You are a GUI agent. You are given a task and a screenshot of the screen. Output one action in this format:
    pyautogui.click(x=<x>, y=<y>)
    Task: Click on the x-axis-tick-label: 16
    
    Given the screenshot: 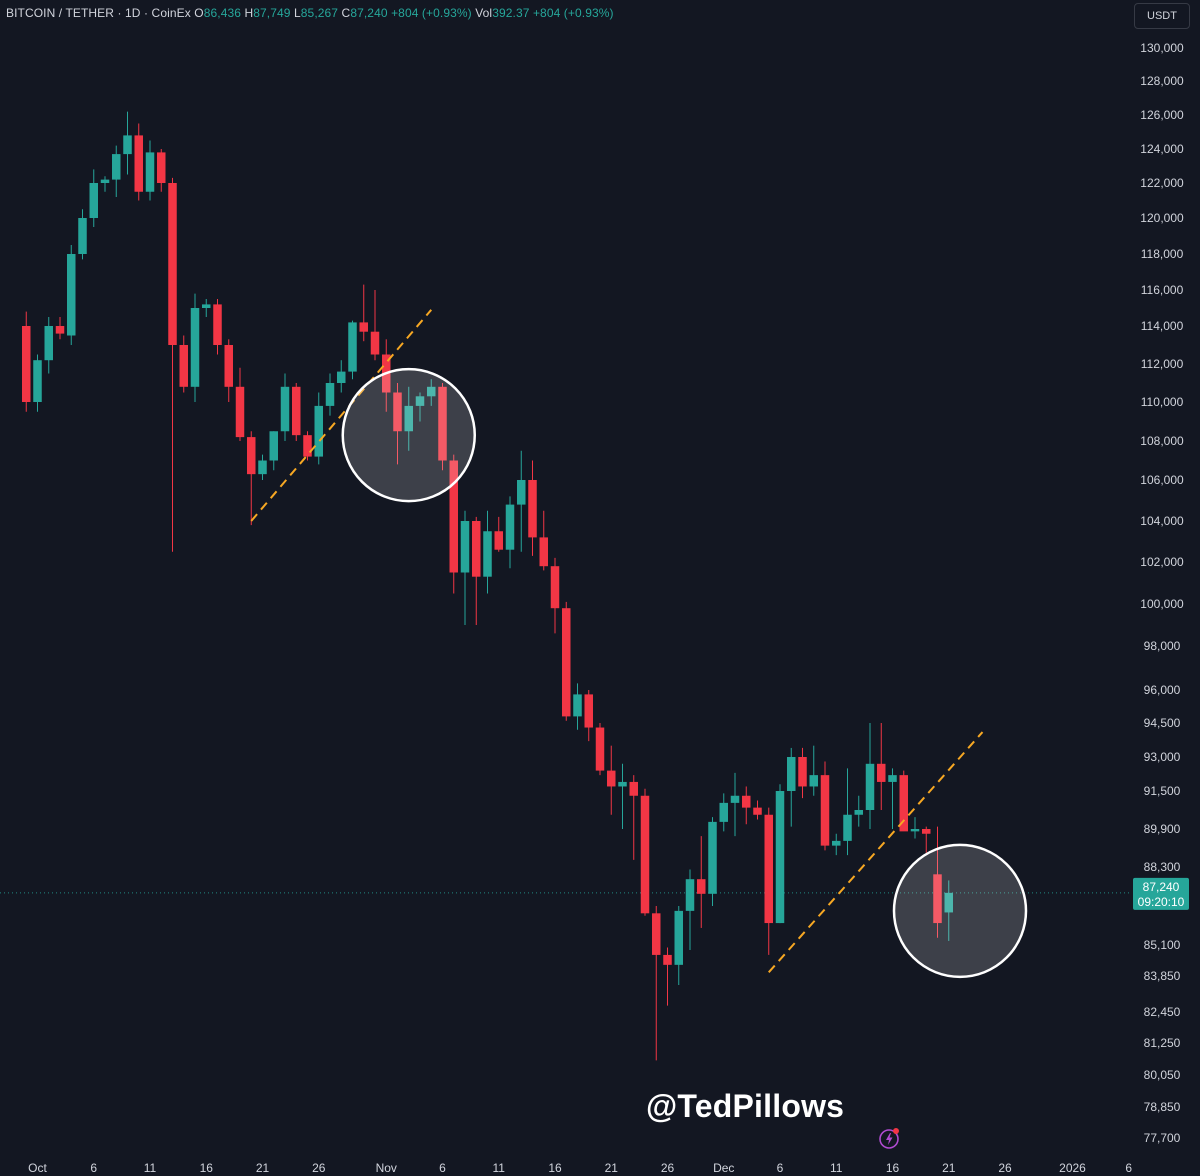 What is the action you would take?
    pyautogui.click(x=207, y=1168)
    